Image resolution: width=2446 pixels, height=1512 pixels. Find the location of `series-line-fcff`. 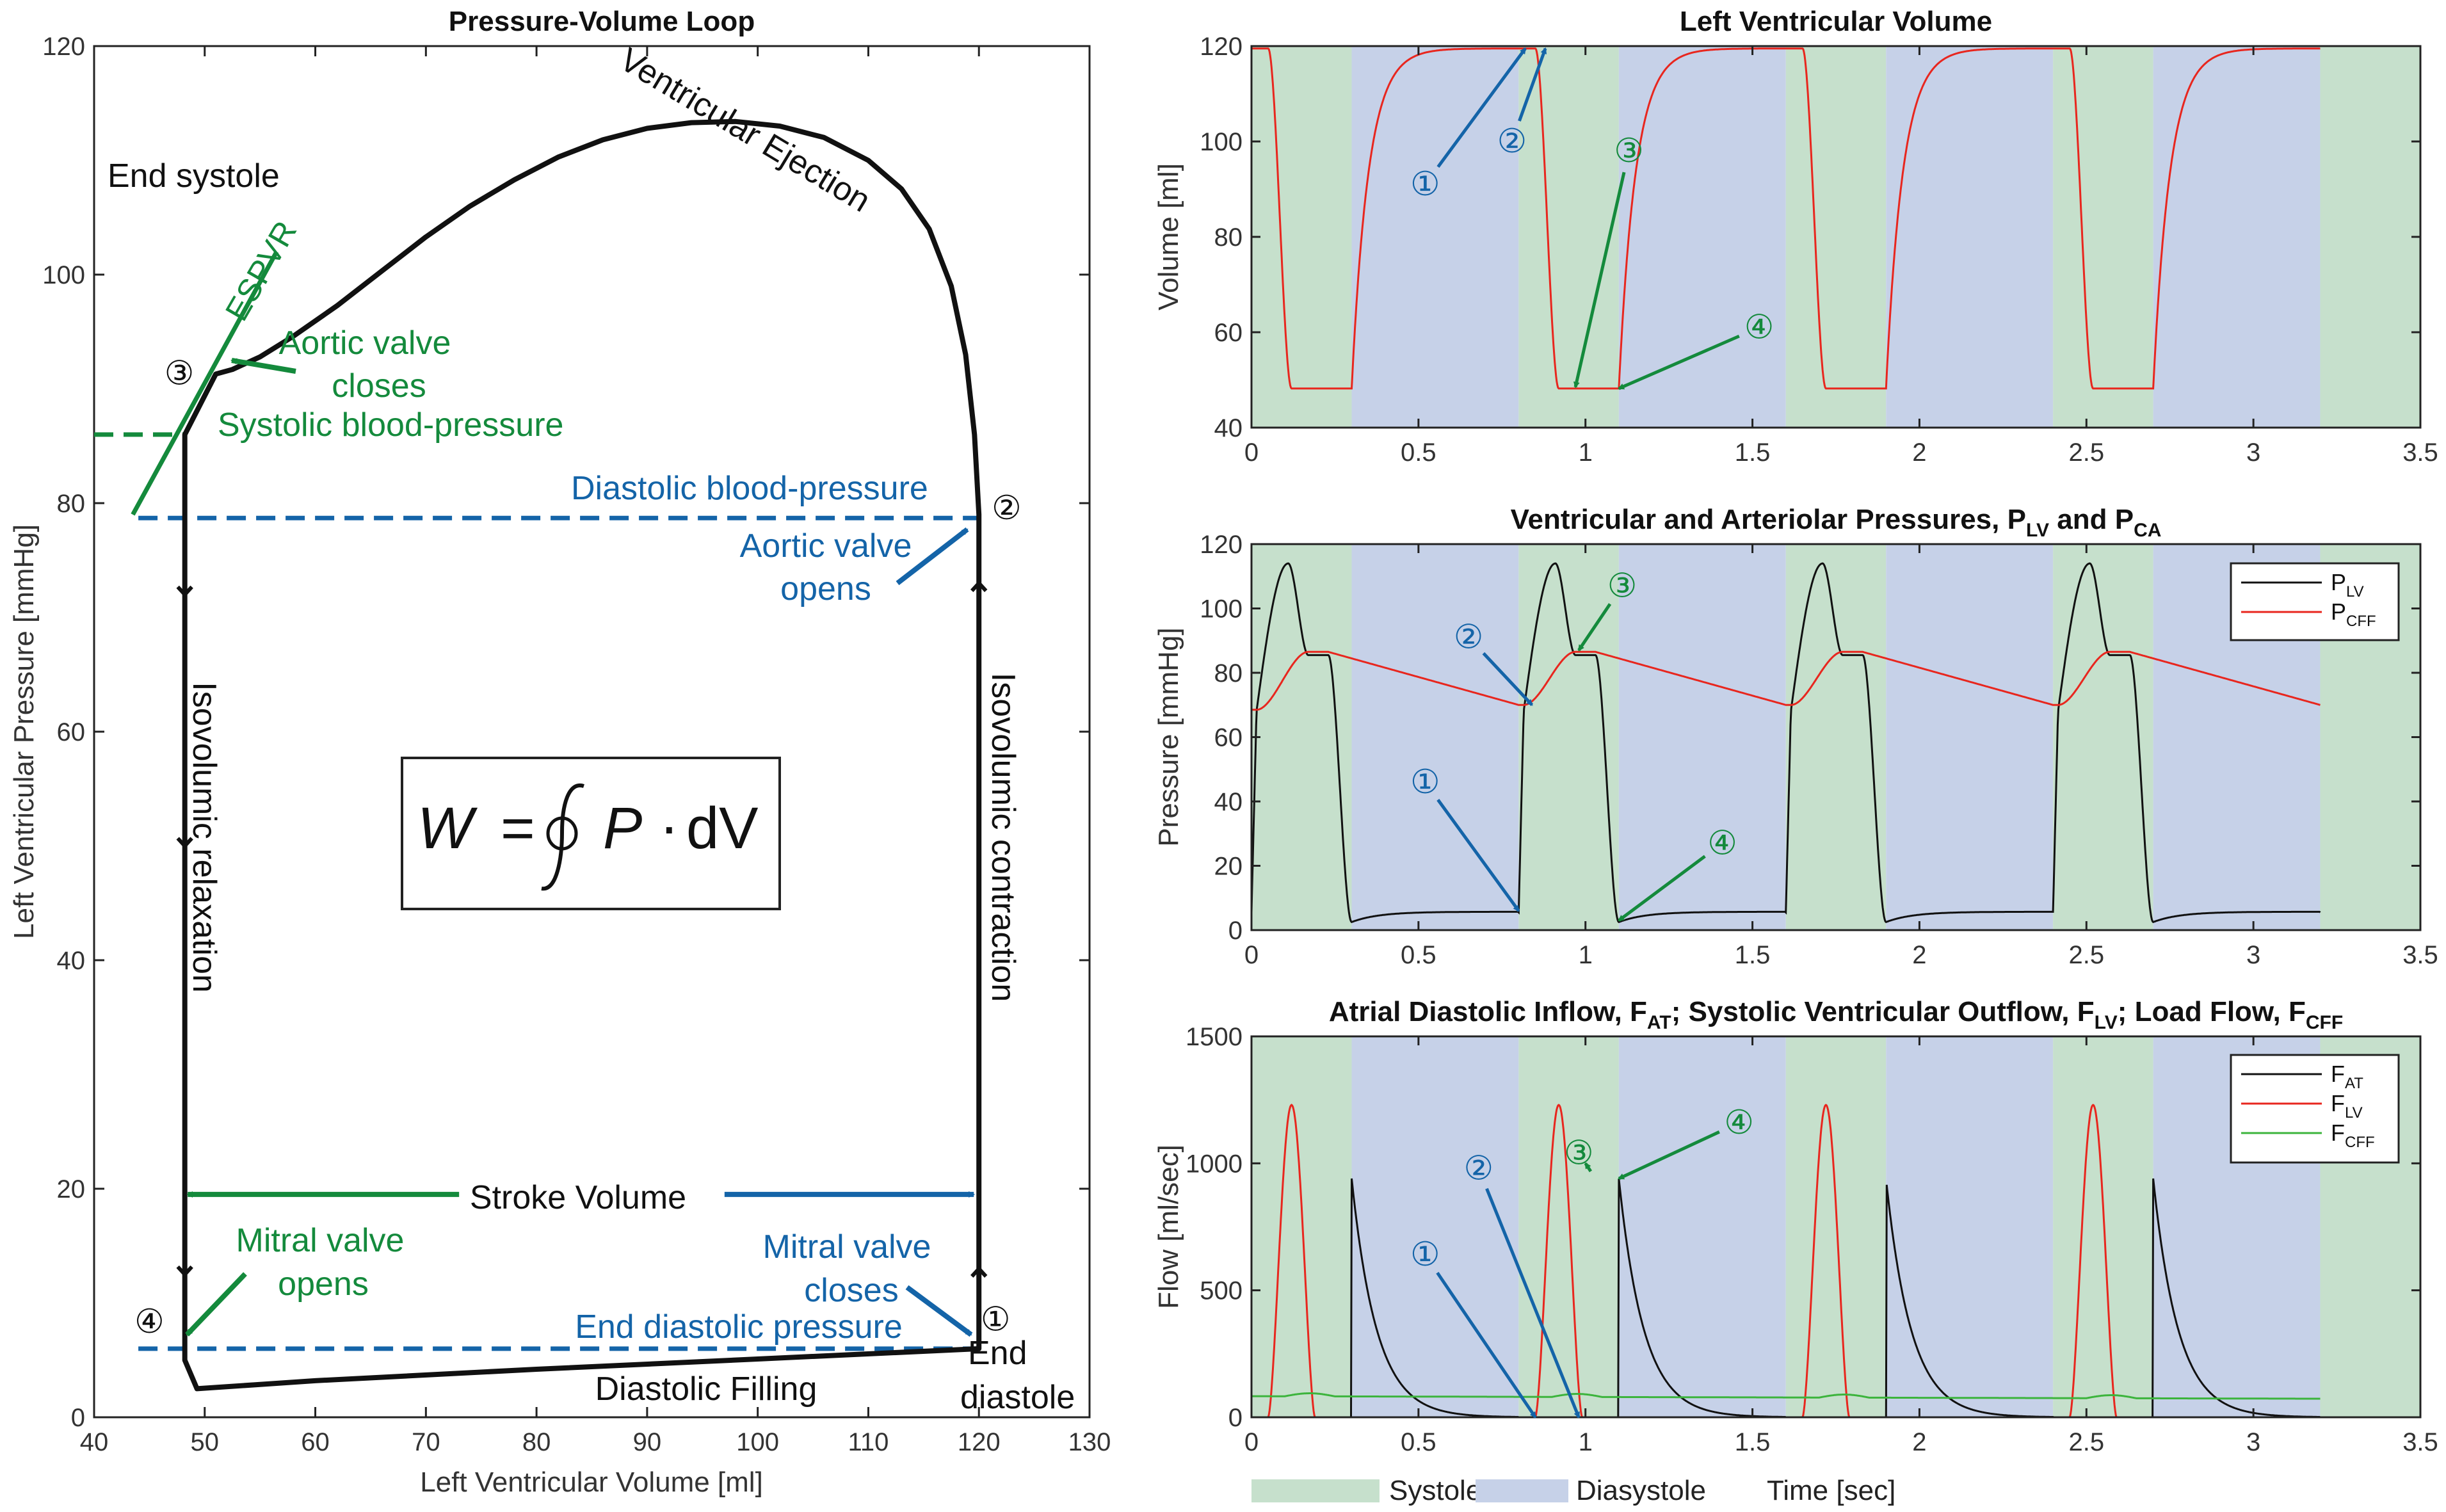

series-line-fcff is located at coordinates (1786, 1396).